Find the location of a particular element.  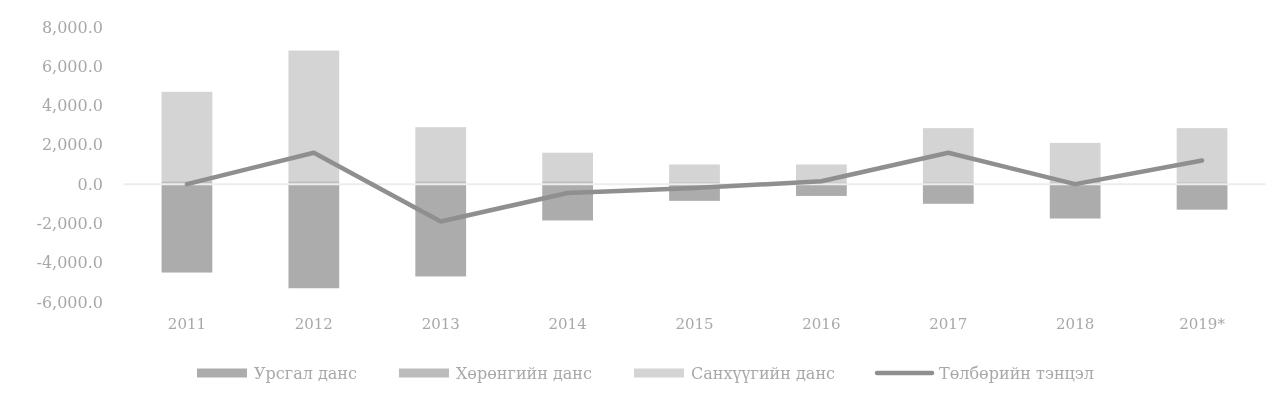

y-tick-label: 6,000.0 is located at coordinates (72, 66).